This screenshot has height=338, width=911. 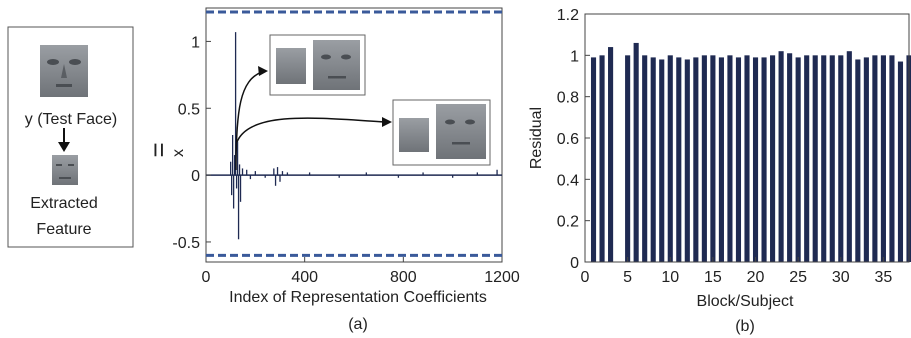 I want to click on chart-a-caption: (a), so click(x=358, y=324).